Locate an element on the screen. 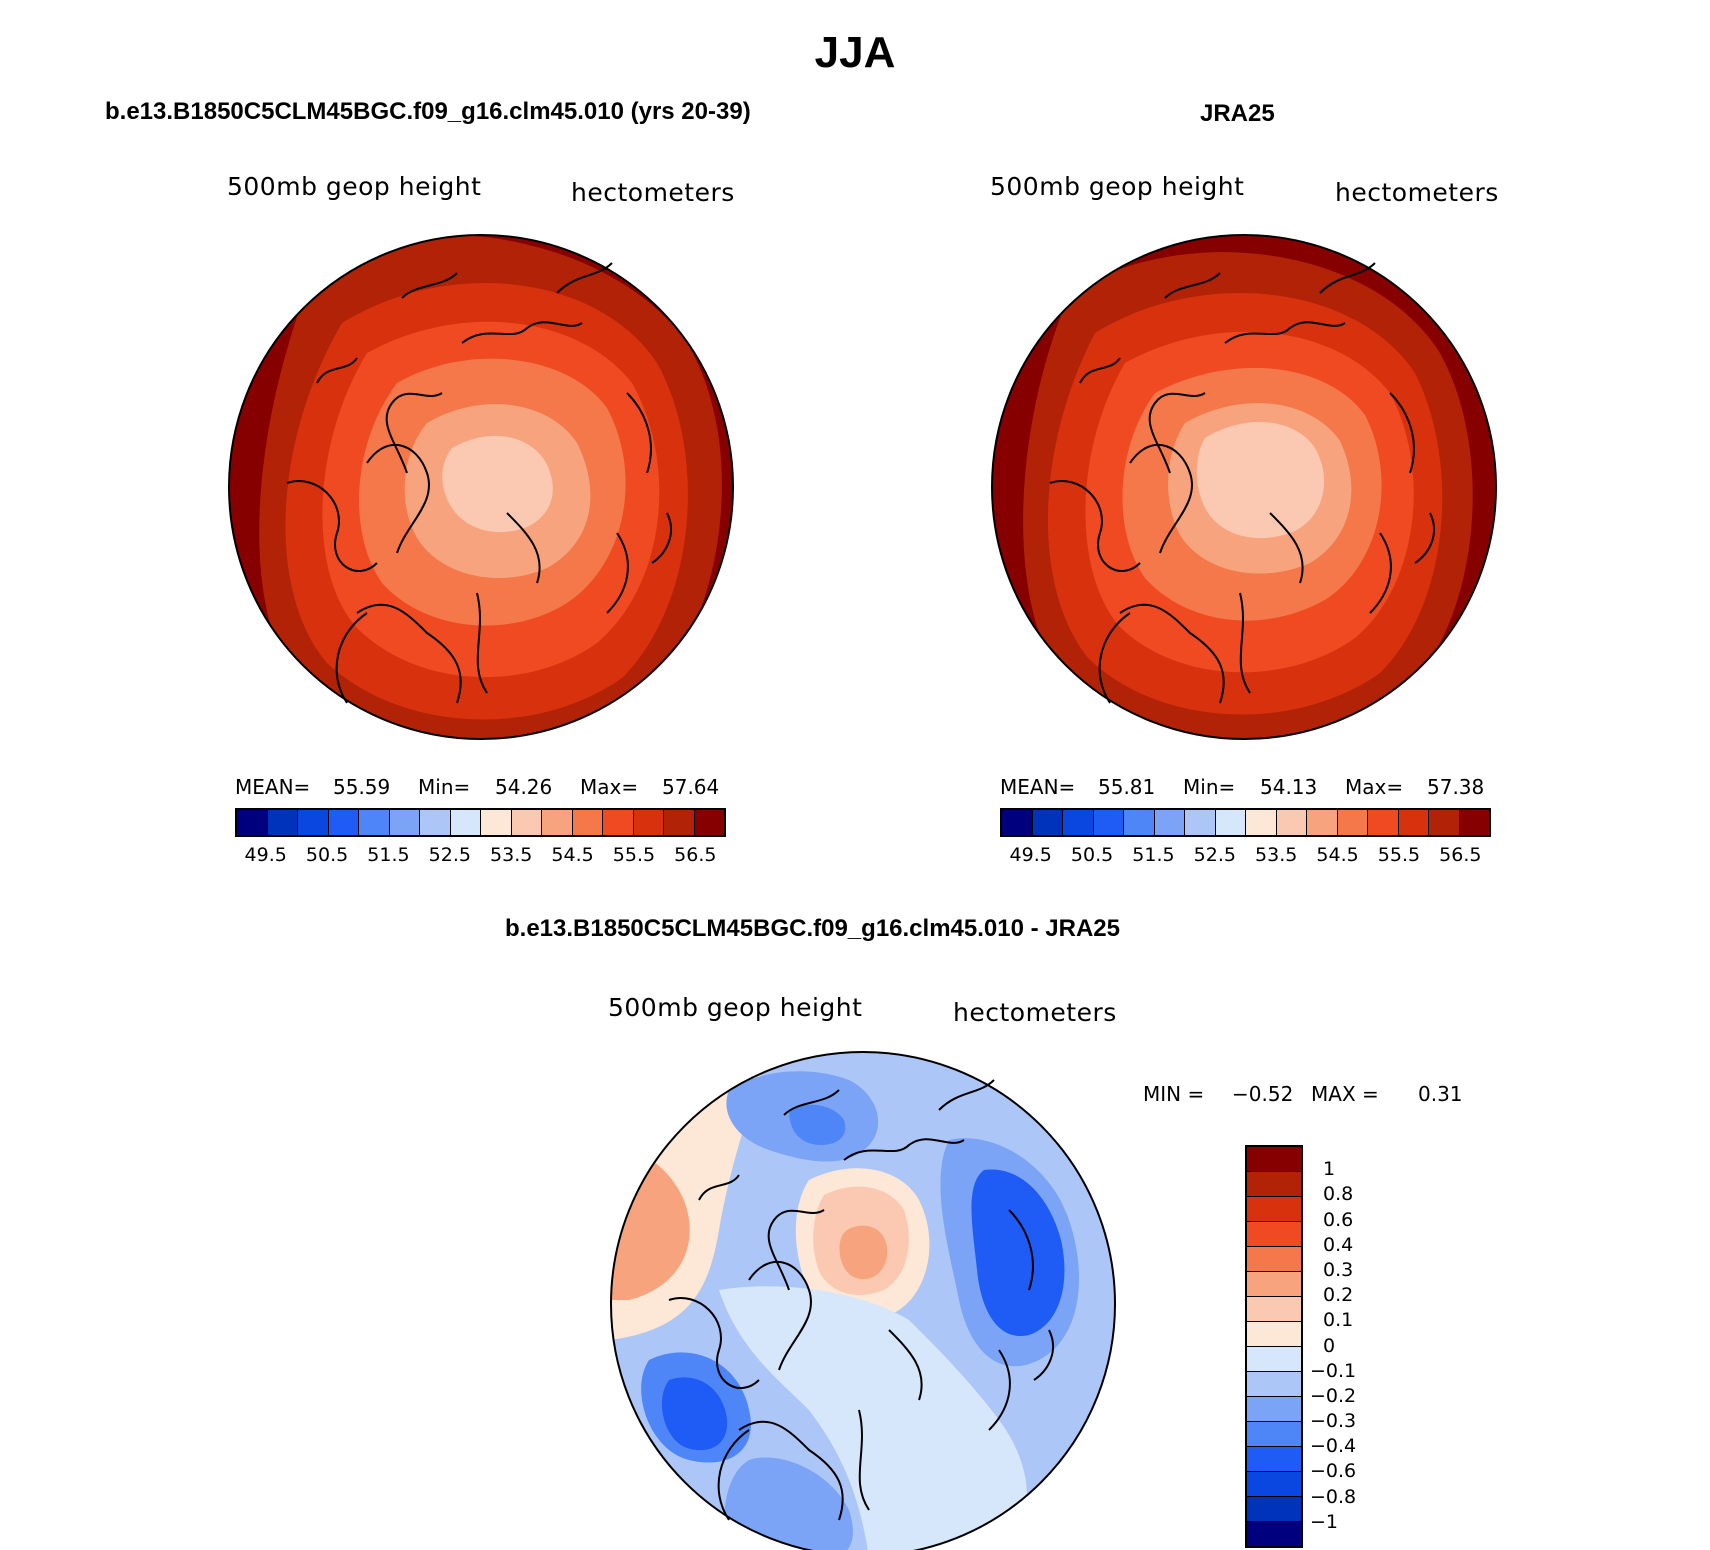 The width and height of the screenshot is (1710, 1550). right-colorbar is located at coordinates (1245, 822).